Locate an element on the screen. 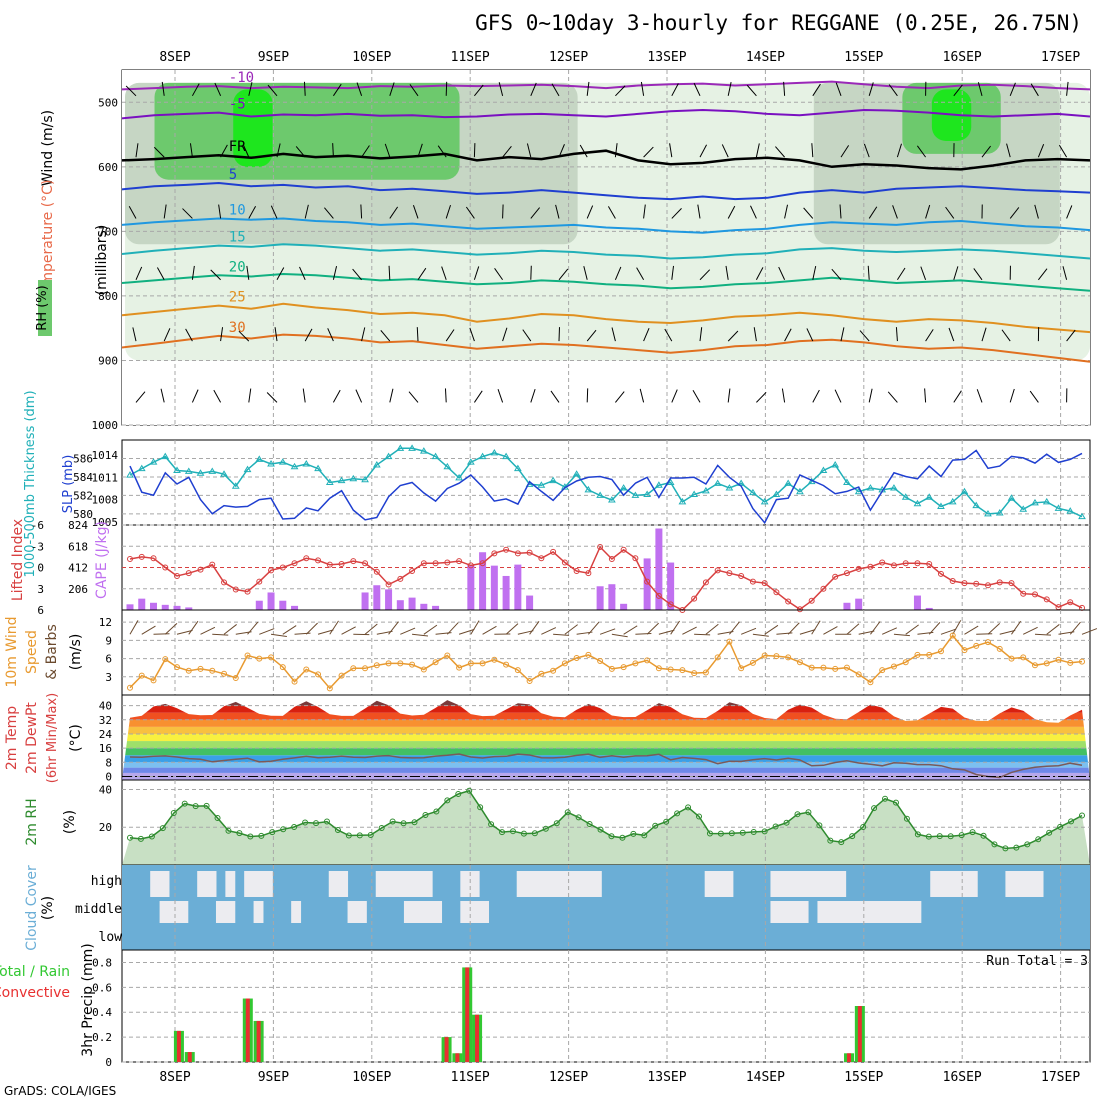 This screenshot has height=1100, width=1100. middle-cloud-cell is located at coordinates (860, 912).